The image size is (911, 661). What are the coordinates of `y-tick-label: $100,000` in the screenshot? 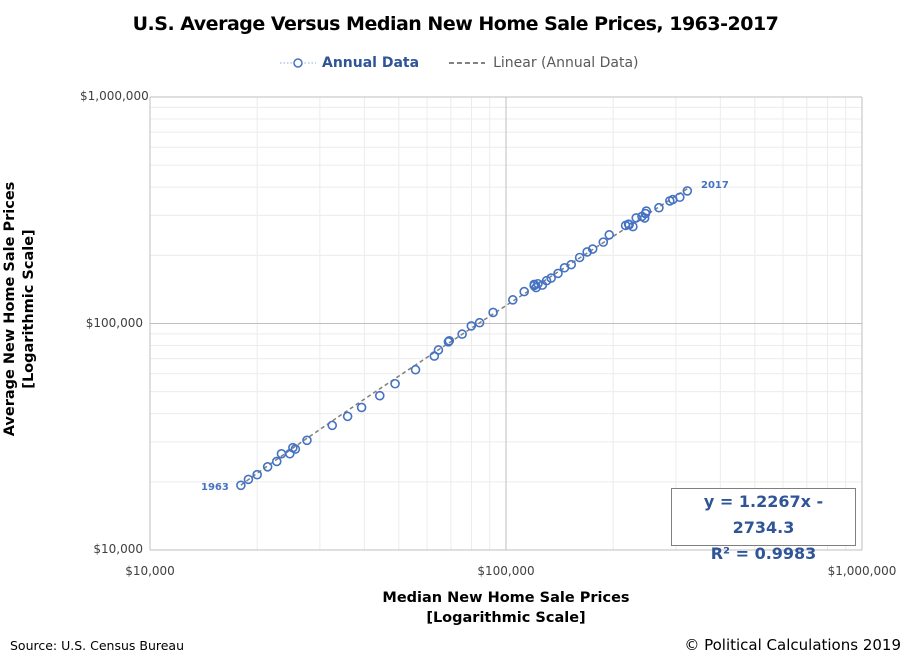 It's located at (114, 323).